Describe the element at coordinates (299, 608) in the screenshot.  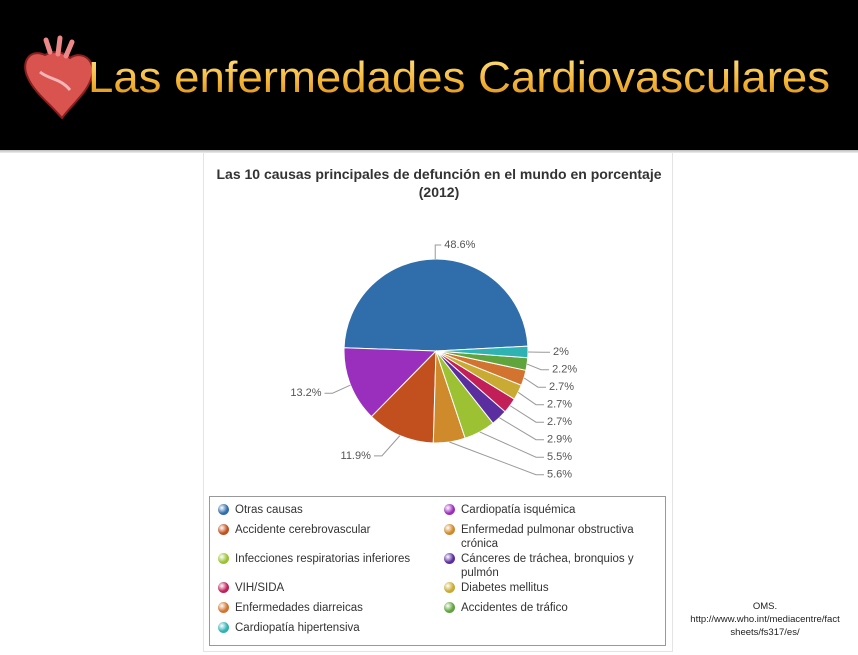
I see `legend-label: Enfermedades diarreicas` at that location.